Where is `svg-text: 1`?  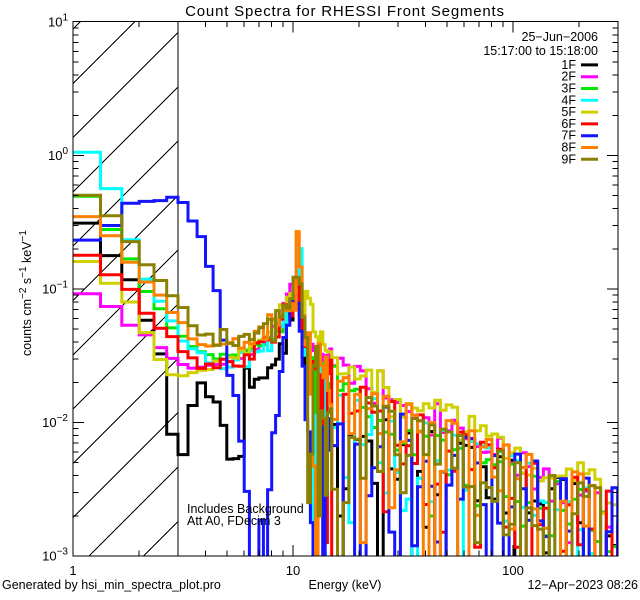 svg-text: 1 is located at coordinates (72, 570).